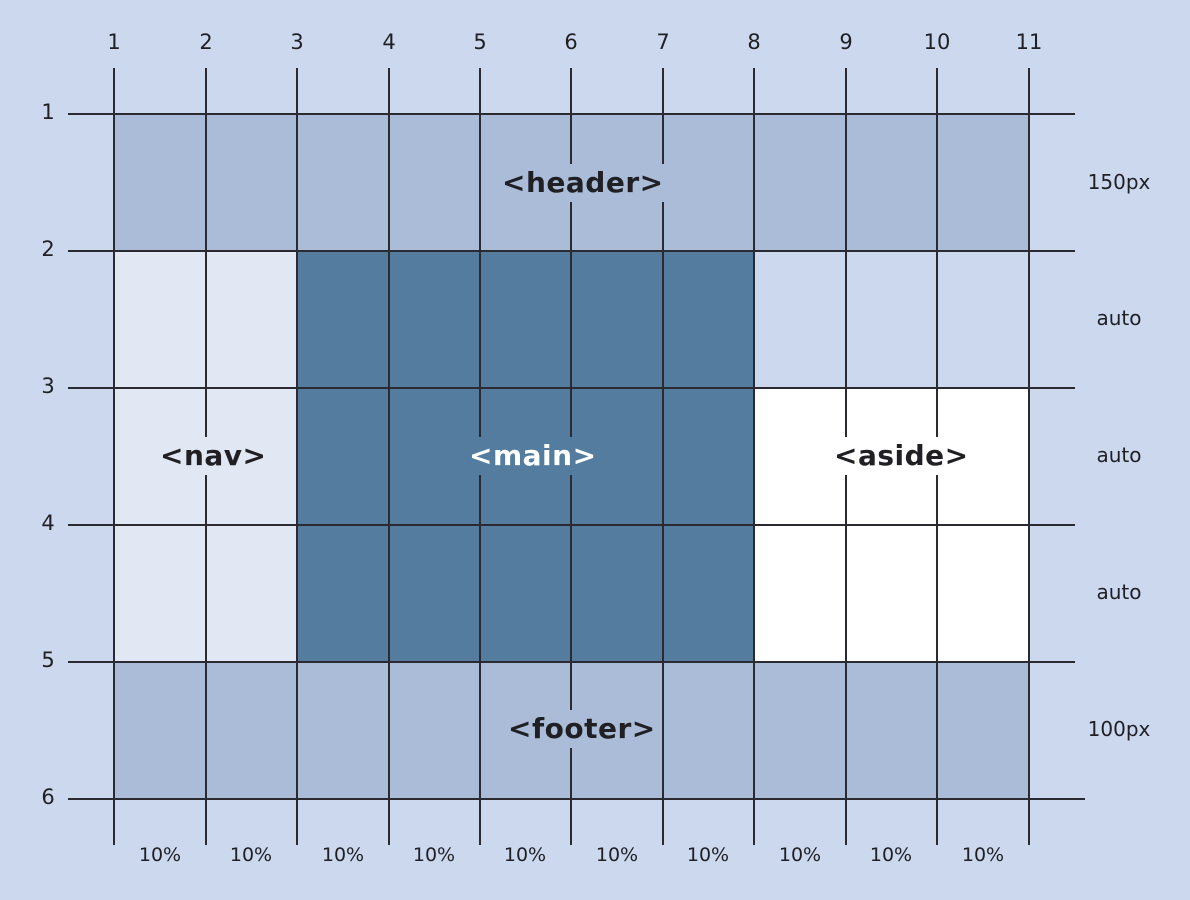 The image size is (1190, 900). Describe the element at coordinates (846, 42) in the screenshot. I see `column-number: 9` at that location.